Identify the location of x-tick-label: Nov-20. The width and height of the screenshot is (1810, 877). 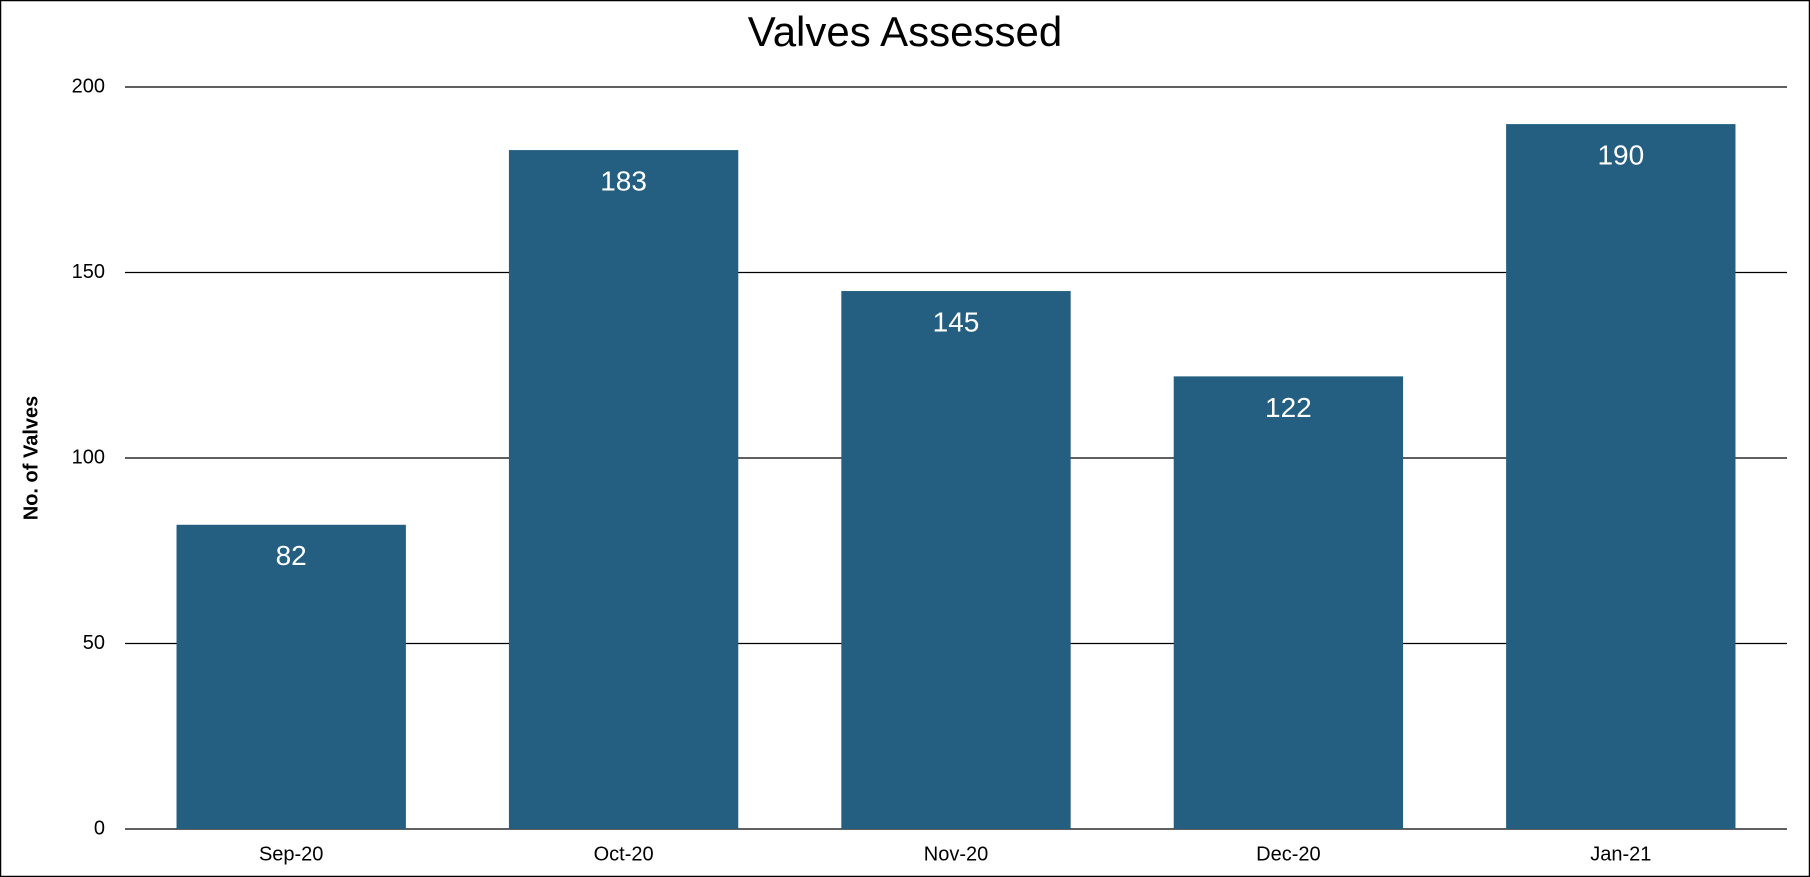
(956, 854).